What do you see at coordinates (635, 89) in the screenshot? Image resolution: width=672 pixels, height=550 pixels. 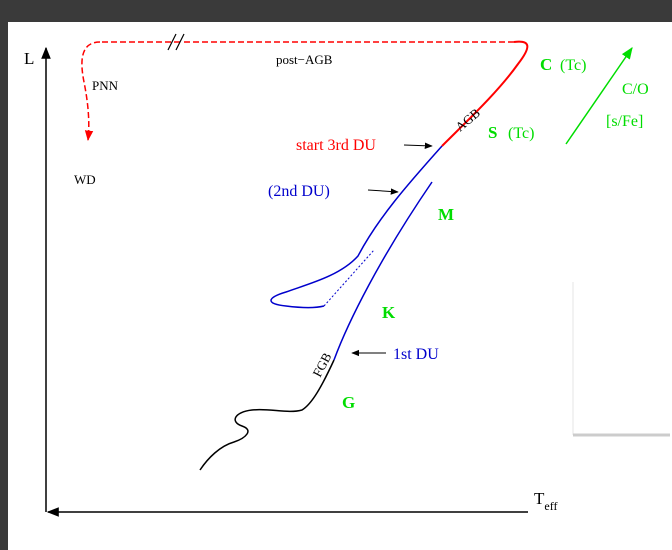 I see `co-trend-label: C/O` at bounding box center [635, 89].